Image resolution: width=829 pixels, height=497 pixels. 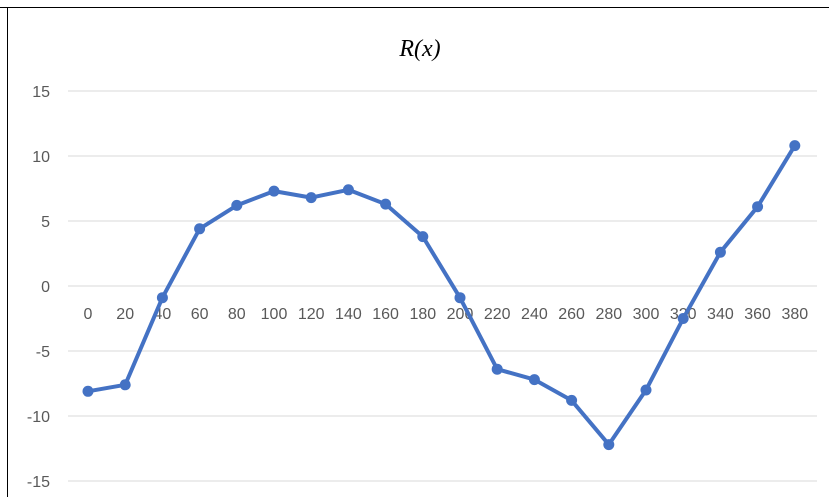 What do you see at coordinates (41, 92) in the screenshot?
I see `y-tick-label: 15` at bounding box center [41, 92].